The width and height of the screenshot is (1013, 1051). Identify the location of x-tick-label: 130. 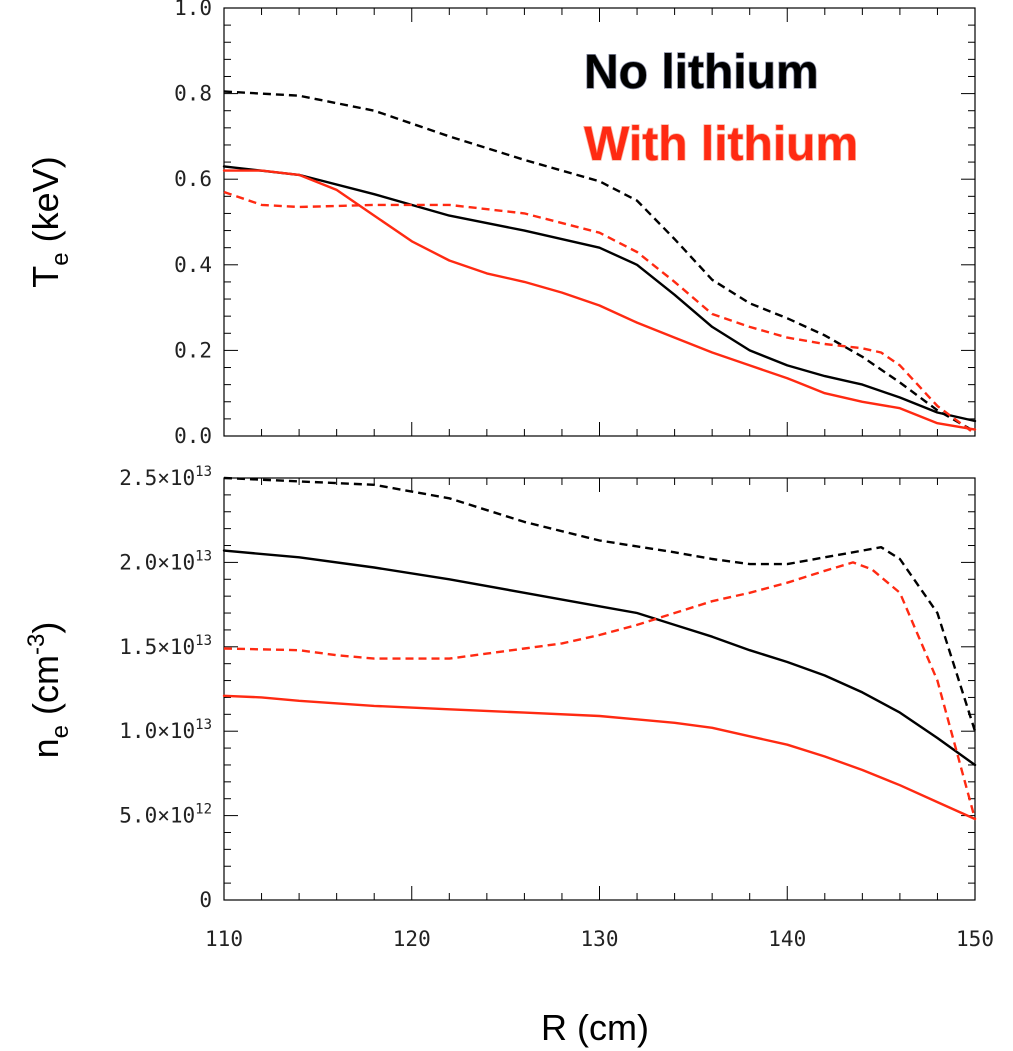
(600, 939).